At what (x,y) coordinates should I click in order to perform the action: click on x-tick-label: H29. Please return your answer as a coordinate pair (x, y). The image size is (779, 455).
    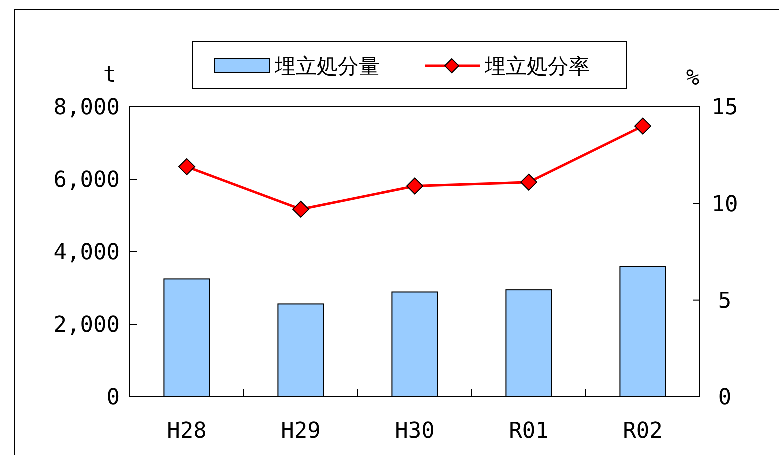
    Looking at the image, I should click on (301, 431).